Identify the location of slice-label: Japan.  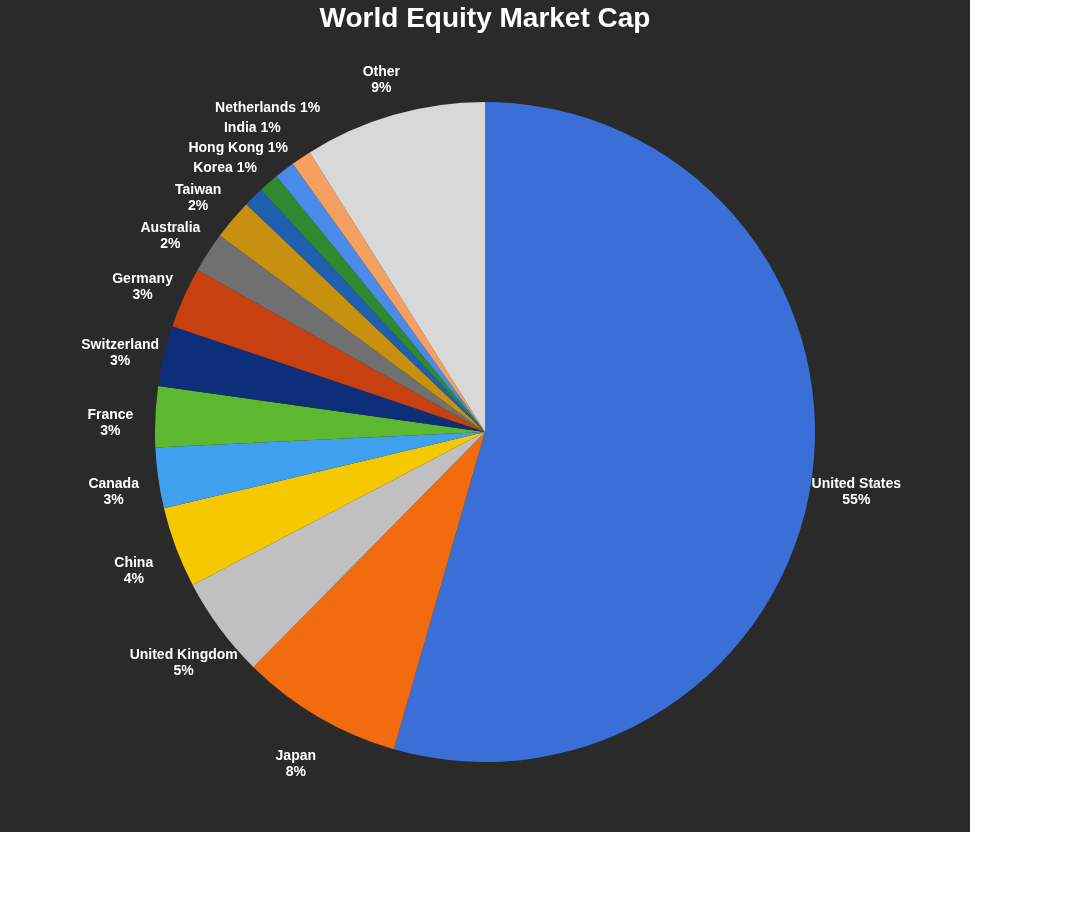
(296, 754).